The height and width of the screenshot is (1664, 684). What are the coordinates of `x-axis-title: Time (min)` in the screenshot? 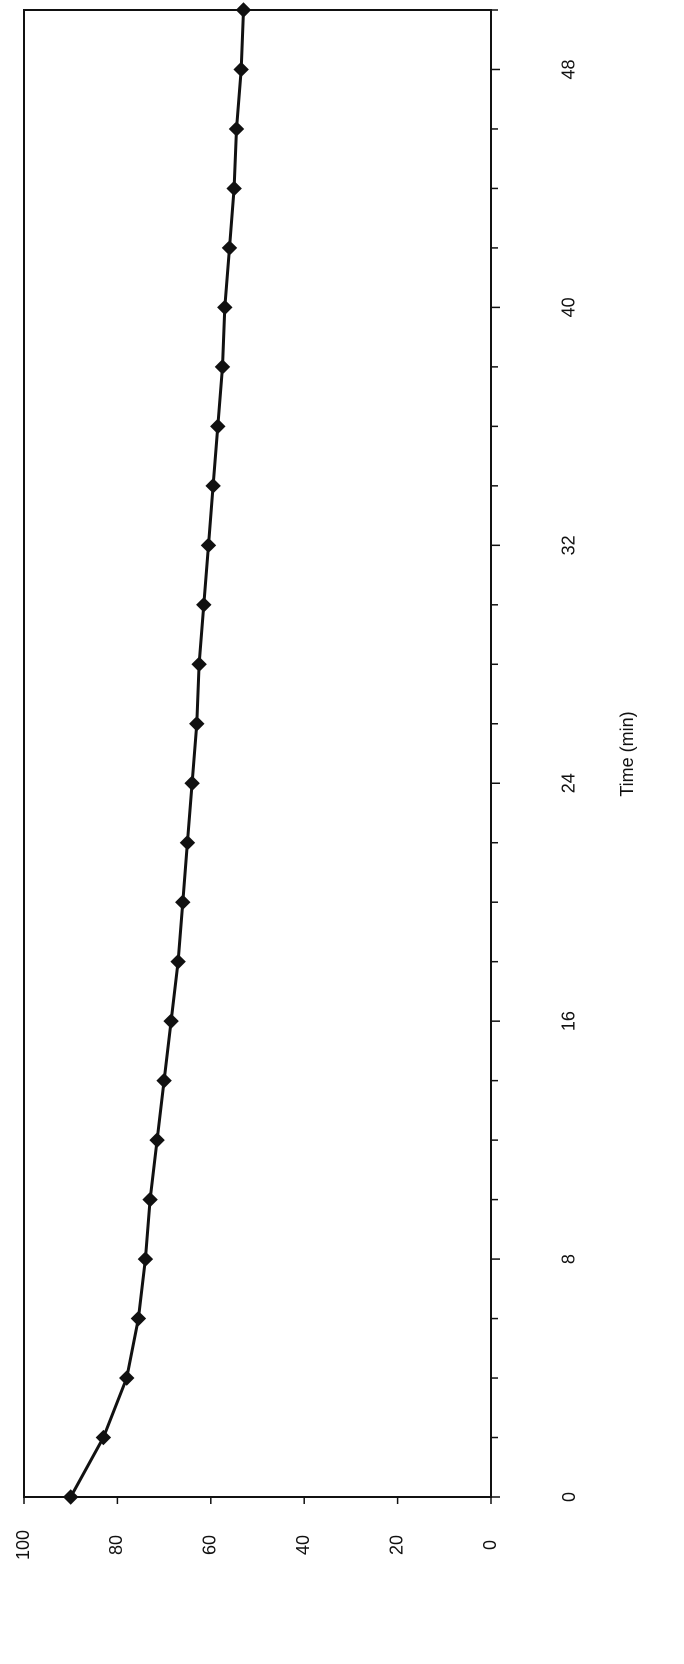 It's located at (627, 753).